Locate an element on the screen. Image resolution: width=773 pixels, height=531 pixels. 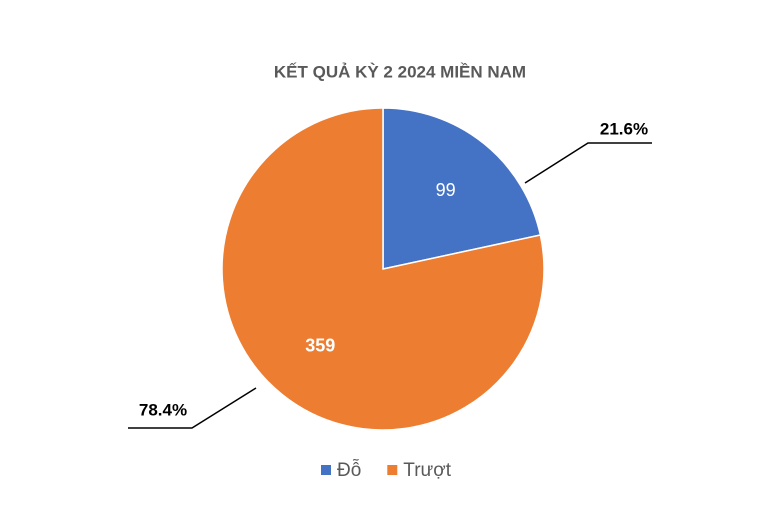
pie-slice is located at coordinates (462, 188).